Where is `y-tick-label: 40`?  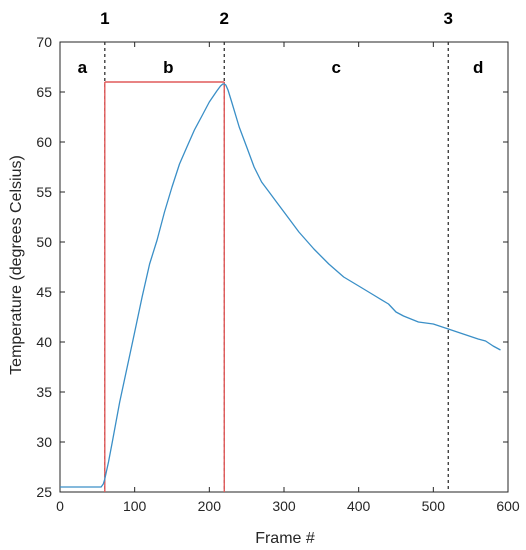 y-tick-label: 40 is located at coordinates (44, 342).